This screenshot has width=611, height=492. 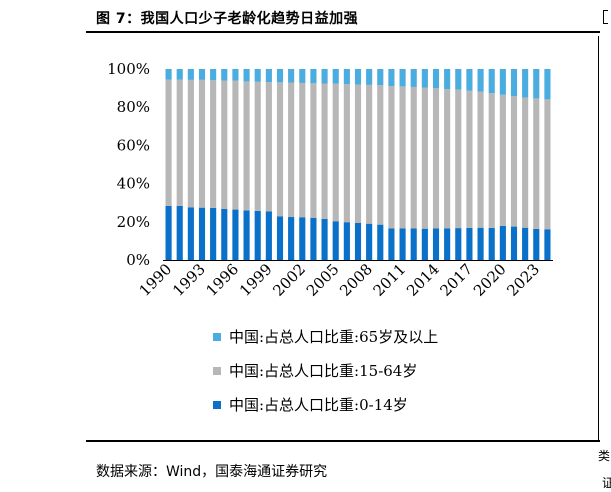 What do you see at coordinates (133, 222) in the screenshot?
I see `y-tick-label: 20%` at bounding box center [133, 222].